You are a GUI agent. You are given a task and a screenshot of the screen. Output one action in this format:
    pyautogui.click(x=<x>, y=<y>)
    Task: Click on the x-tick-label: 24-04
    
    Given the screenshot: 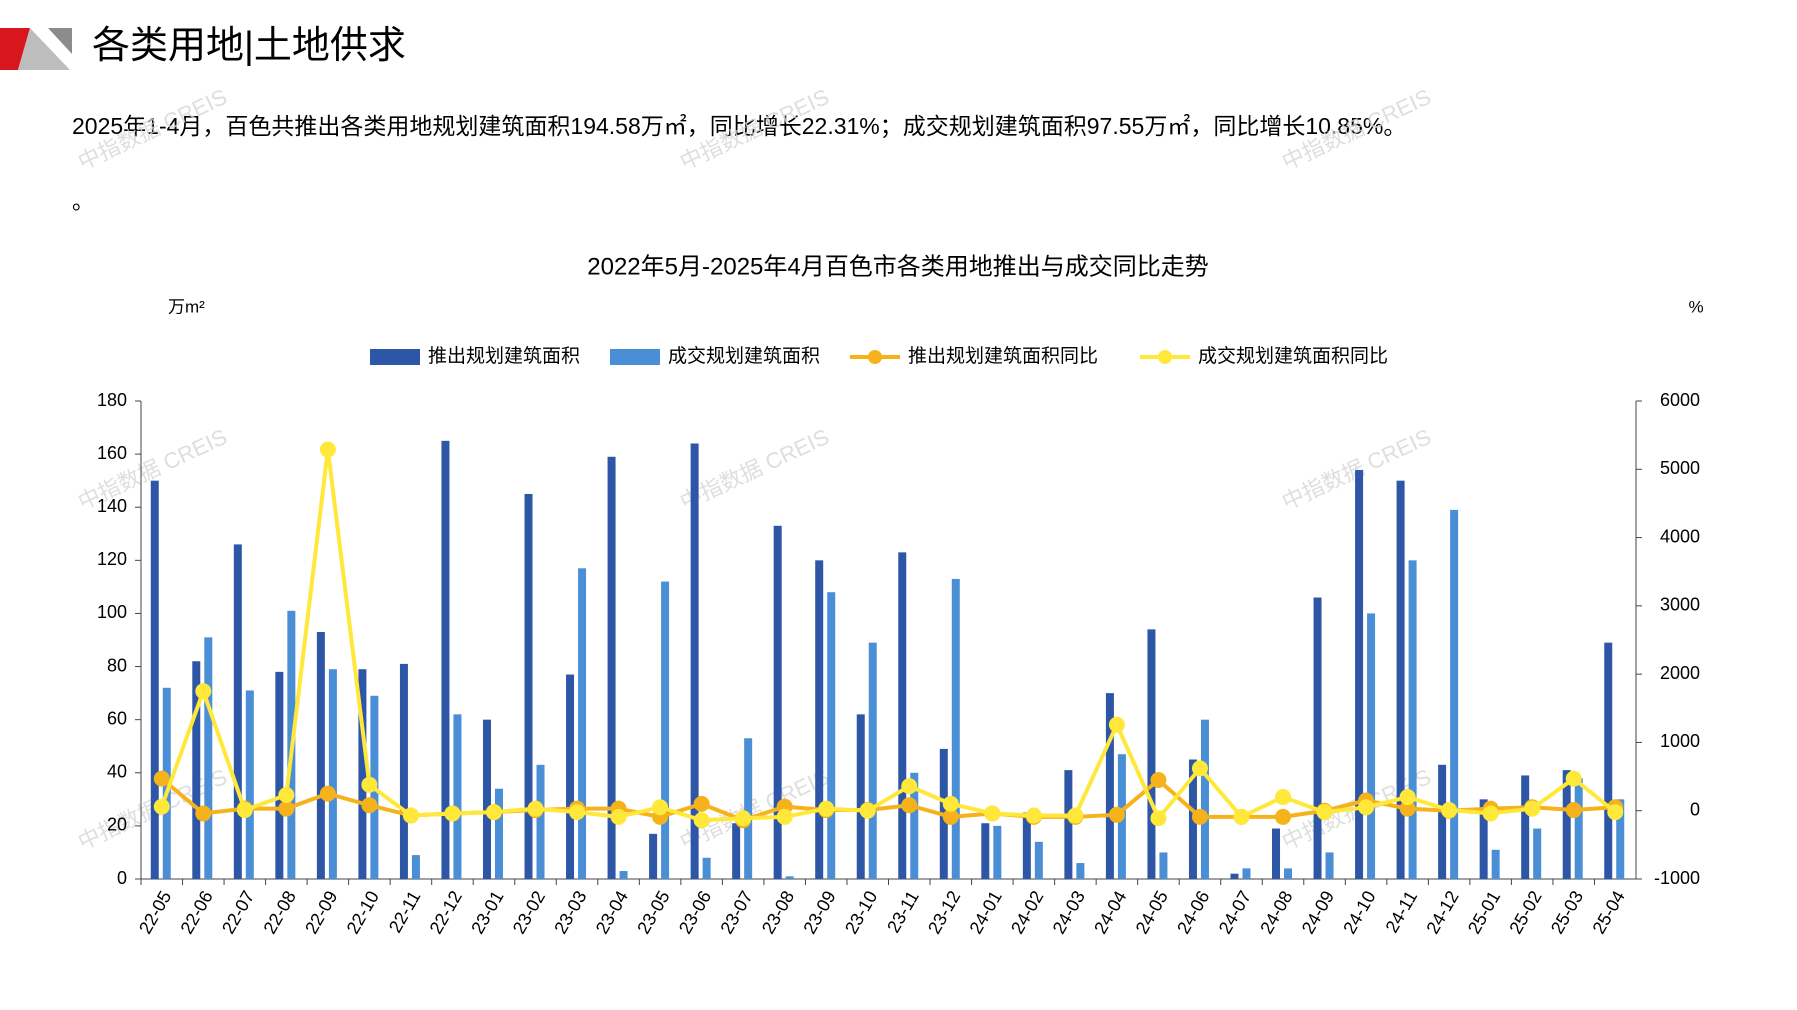 What is the action you would take?
    pyautogui.click(x=1110, y=912)
    